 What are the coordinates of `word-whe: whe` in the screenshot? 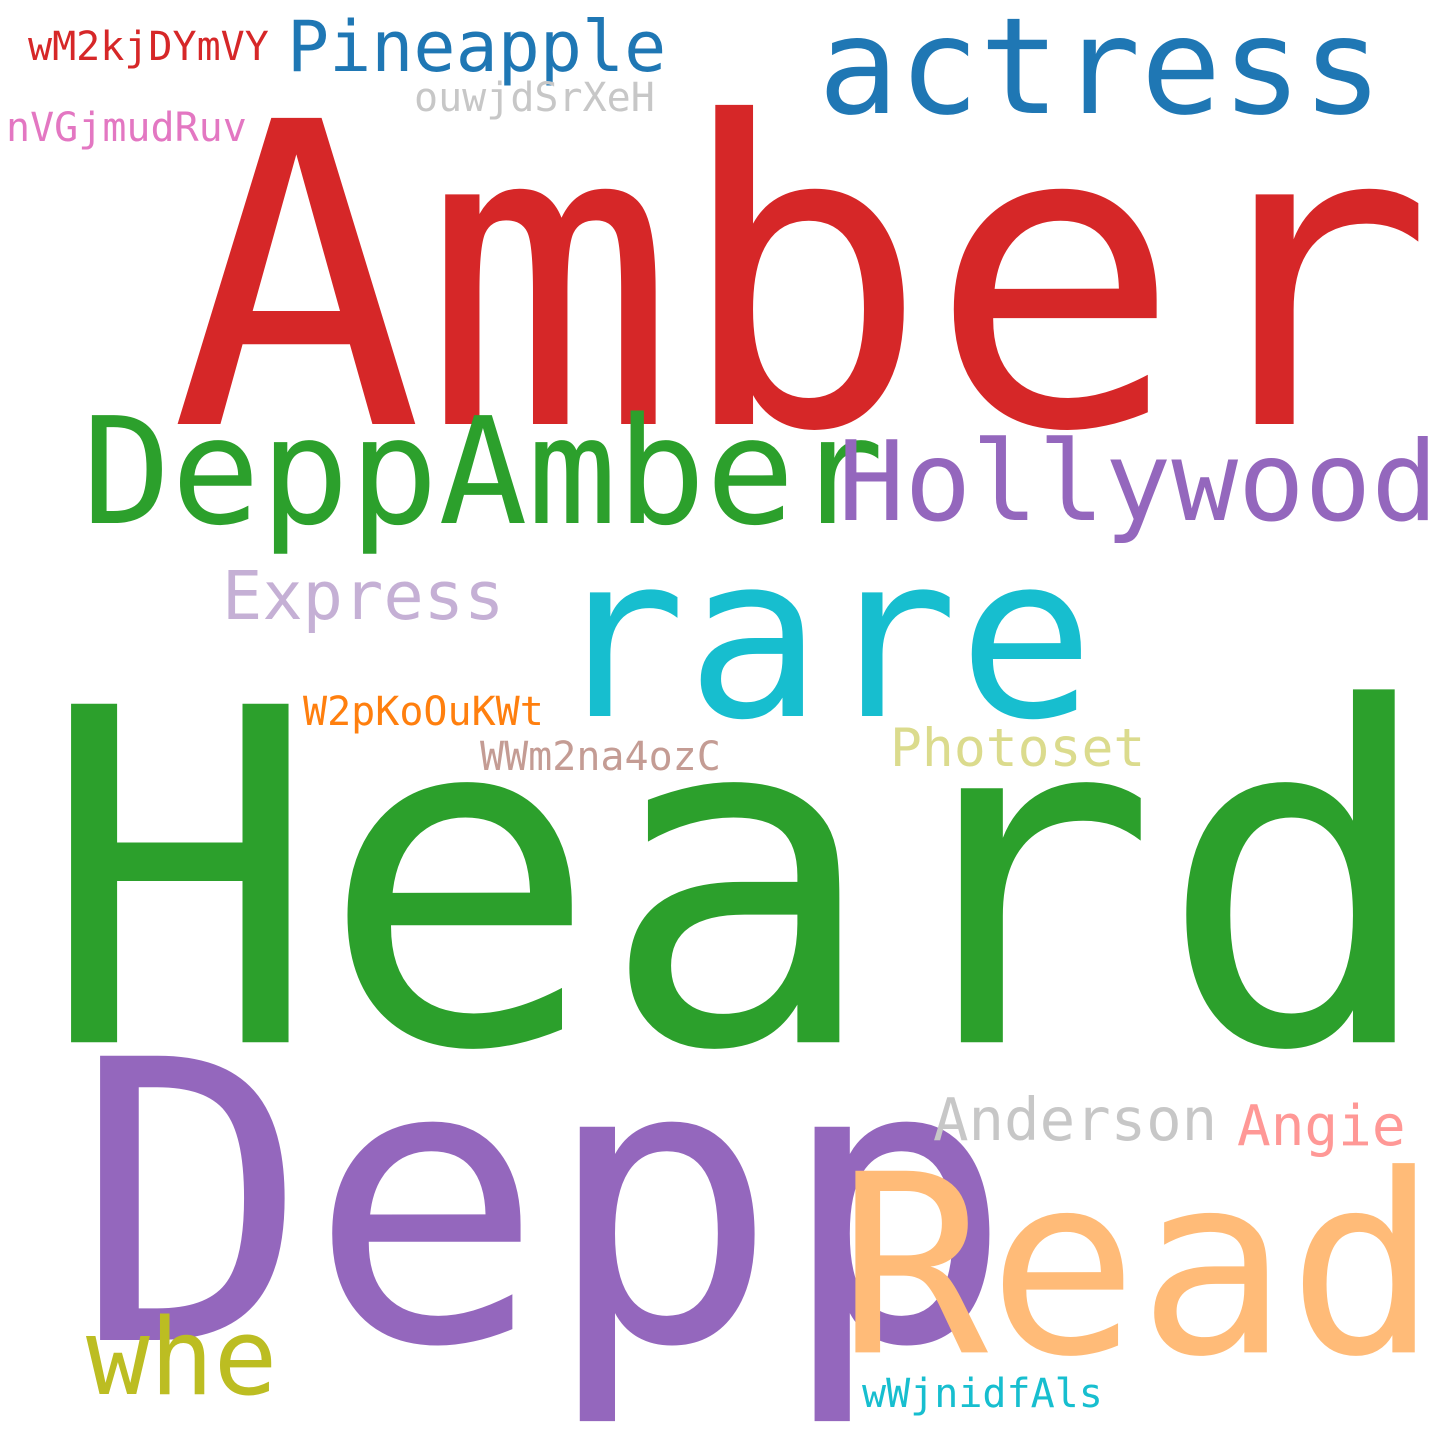 It's located at (182, 1357).